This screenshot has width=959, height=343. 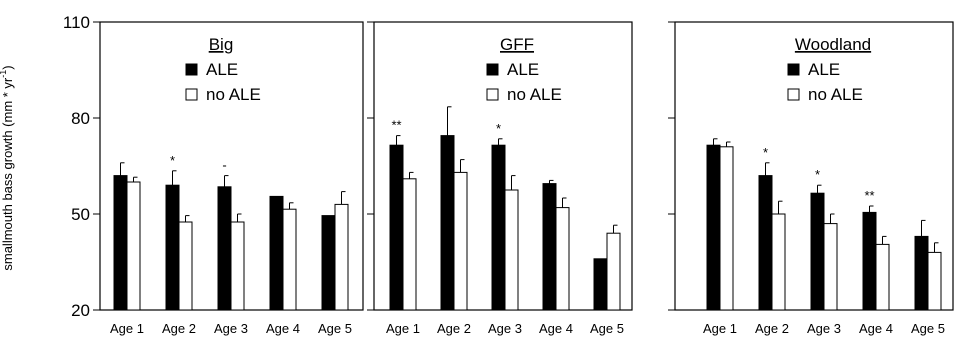 I want to click on y-axis-label-close: ), so click(x=7, y=67).